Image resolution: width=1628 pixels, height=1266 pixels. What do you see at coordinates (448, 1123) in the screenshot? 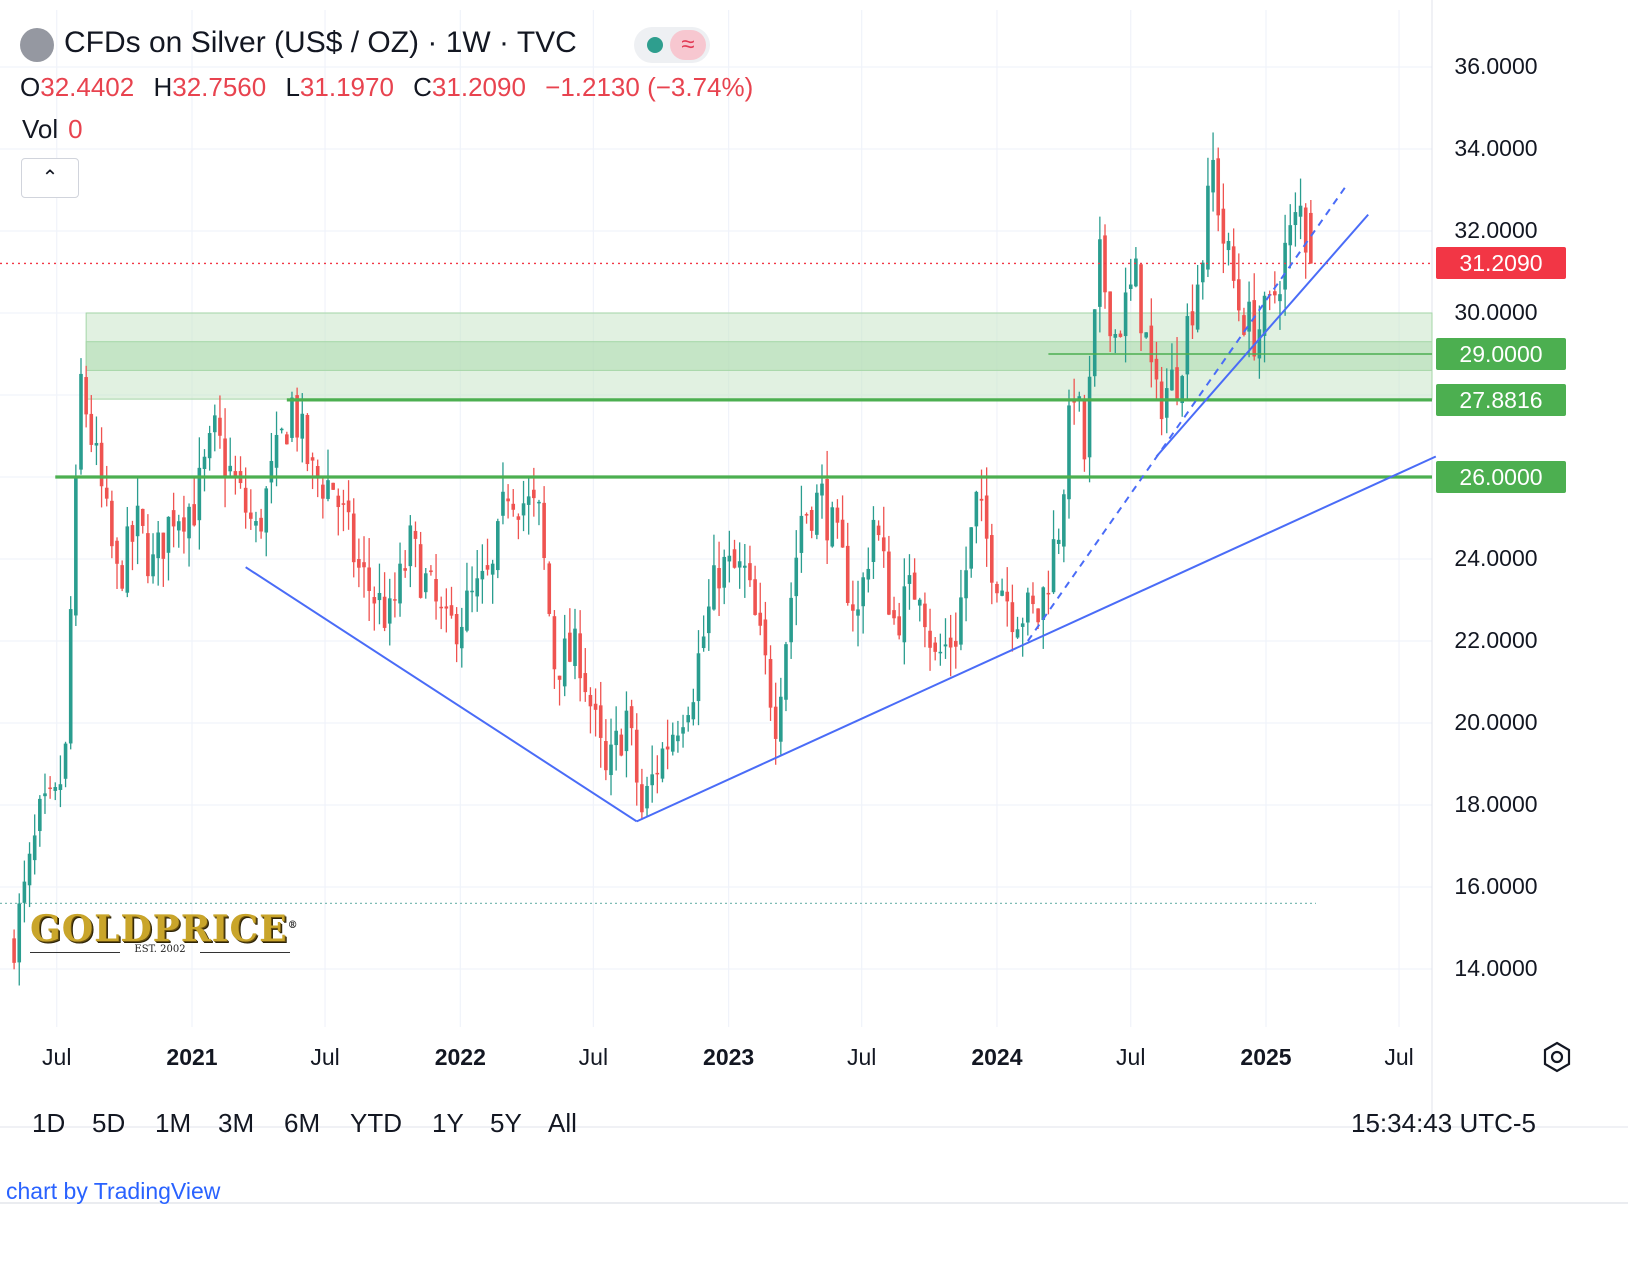
I see `range-button-1y: 1Y` at bounding box center [448, 1123].